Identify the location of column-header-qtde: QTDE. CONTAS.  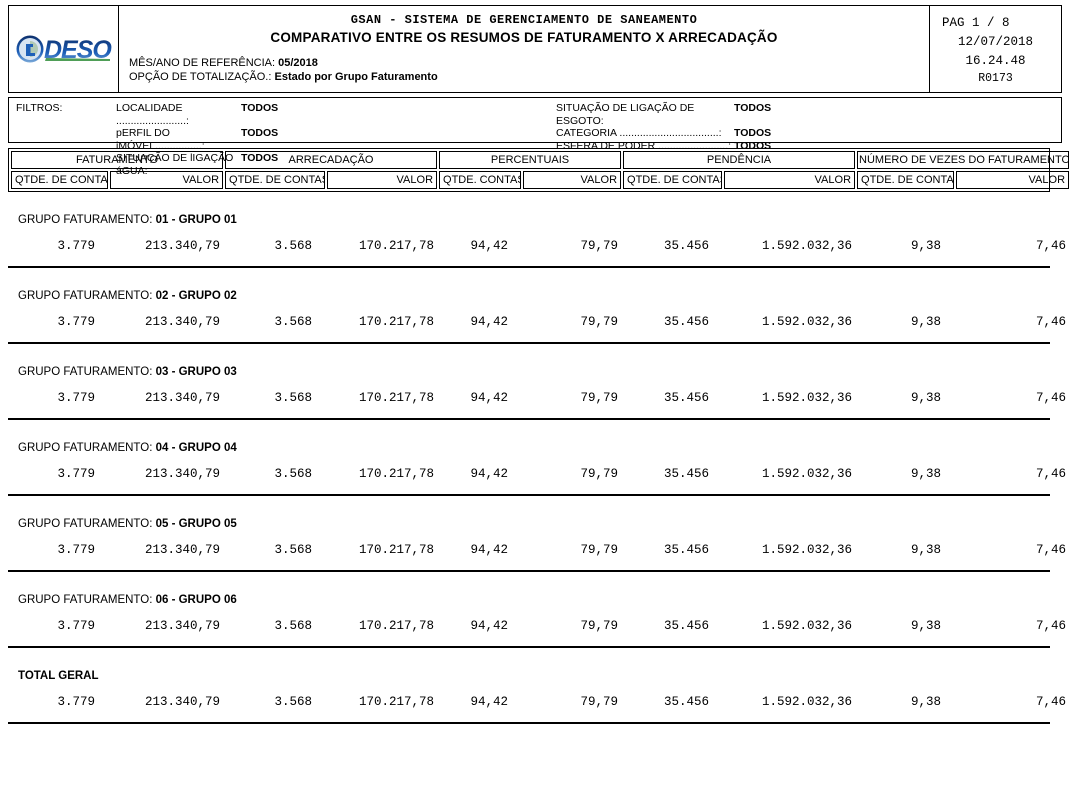
(480, 180).